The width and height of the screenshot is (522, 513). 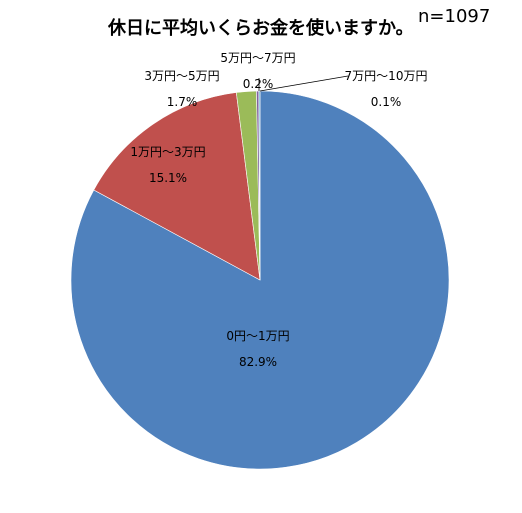 What do you see at coordinates (168, 178) in the screenshot?
I see `slice-value-label-2: 15.1%` at bounding box center [168, 178].